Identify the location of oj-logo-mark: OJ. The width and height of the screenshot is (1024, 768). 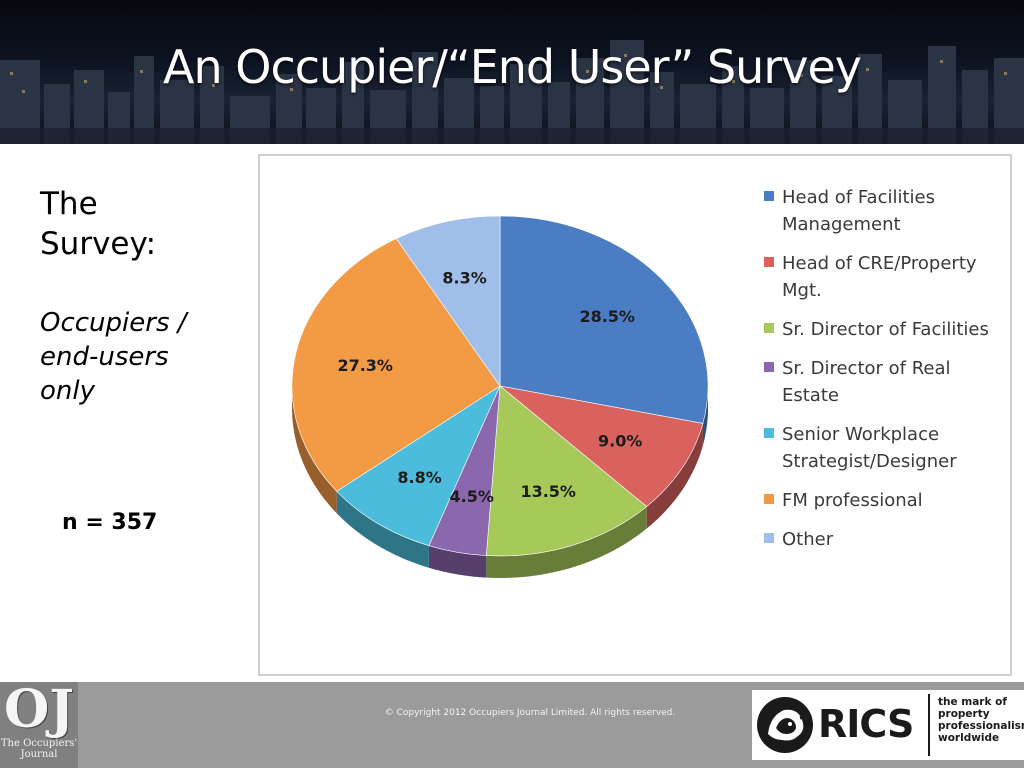
(39, 709).